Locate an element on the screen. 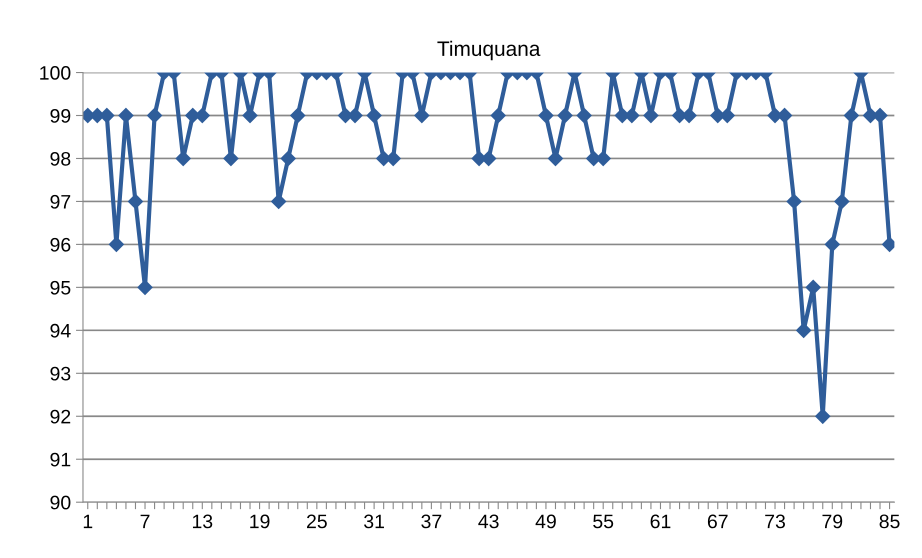 This screenshot has width=922, height=558. y-tick-label: 96 is located at coordinates (60, 245).